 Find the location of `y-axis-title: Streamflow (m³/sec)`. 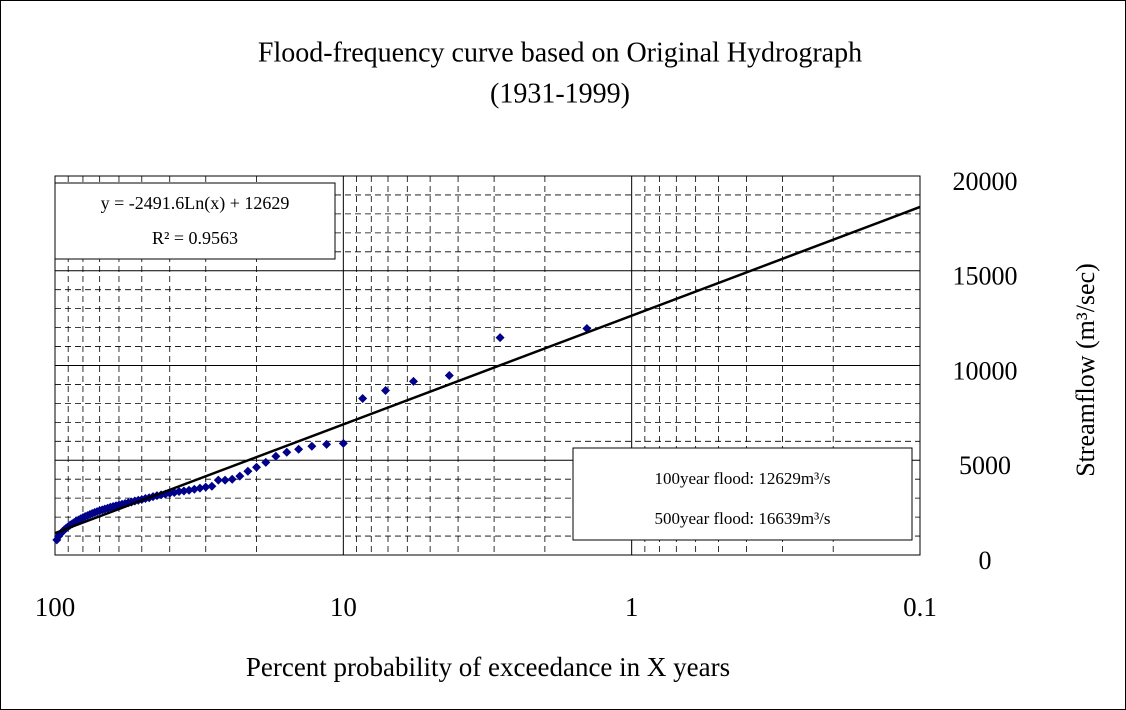

y-axis-title: Streamflow (m³/sec) is located at coordinates (1085, 370).